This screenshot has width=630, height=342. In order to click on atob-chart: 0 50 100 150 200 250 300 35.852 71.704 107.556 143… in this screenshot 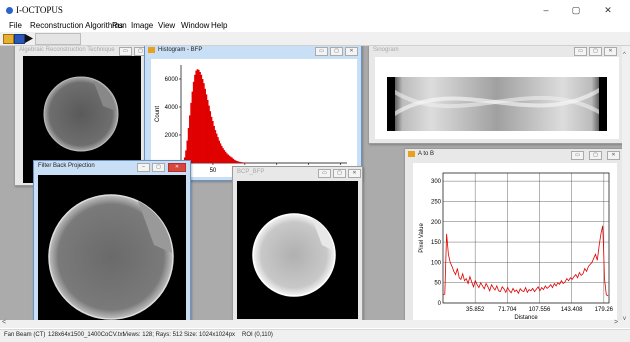, I will do `click(515, 241)`.